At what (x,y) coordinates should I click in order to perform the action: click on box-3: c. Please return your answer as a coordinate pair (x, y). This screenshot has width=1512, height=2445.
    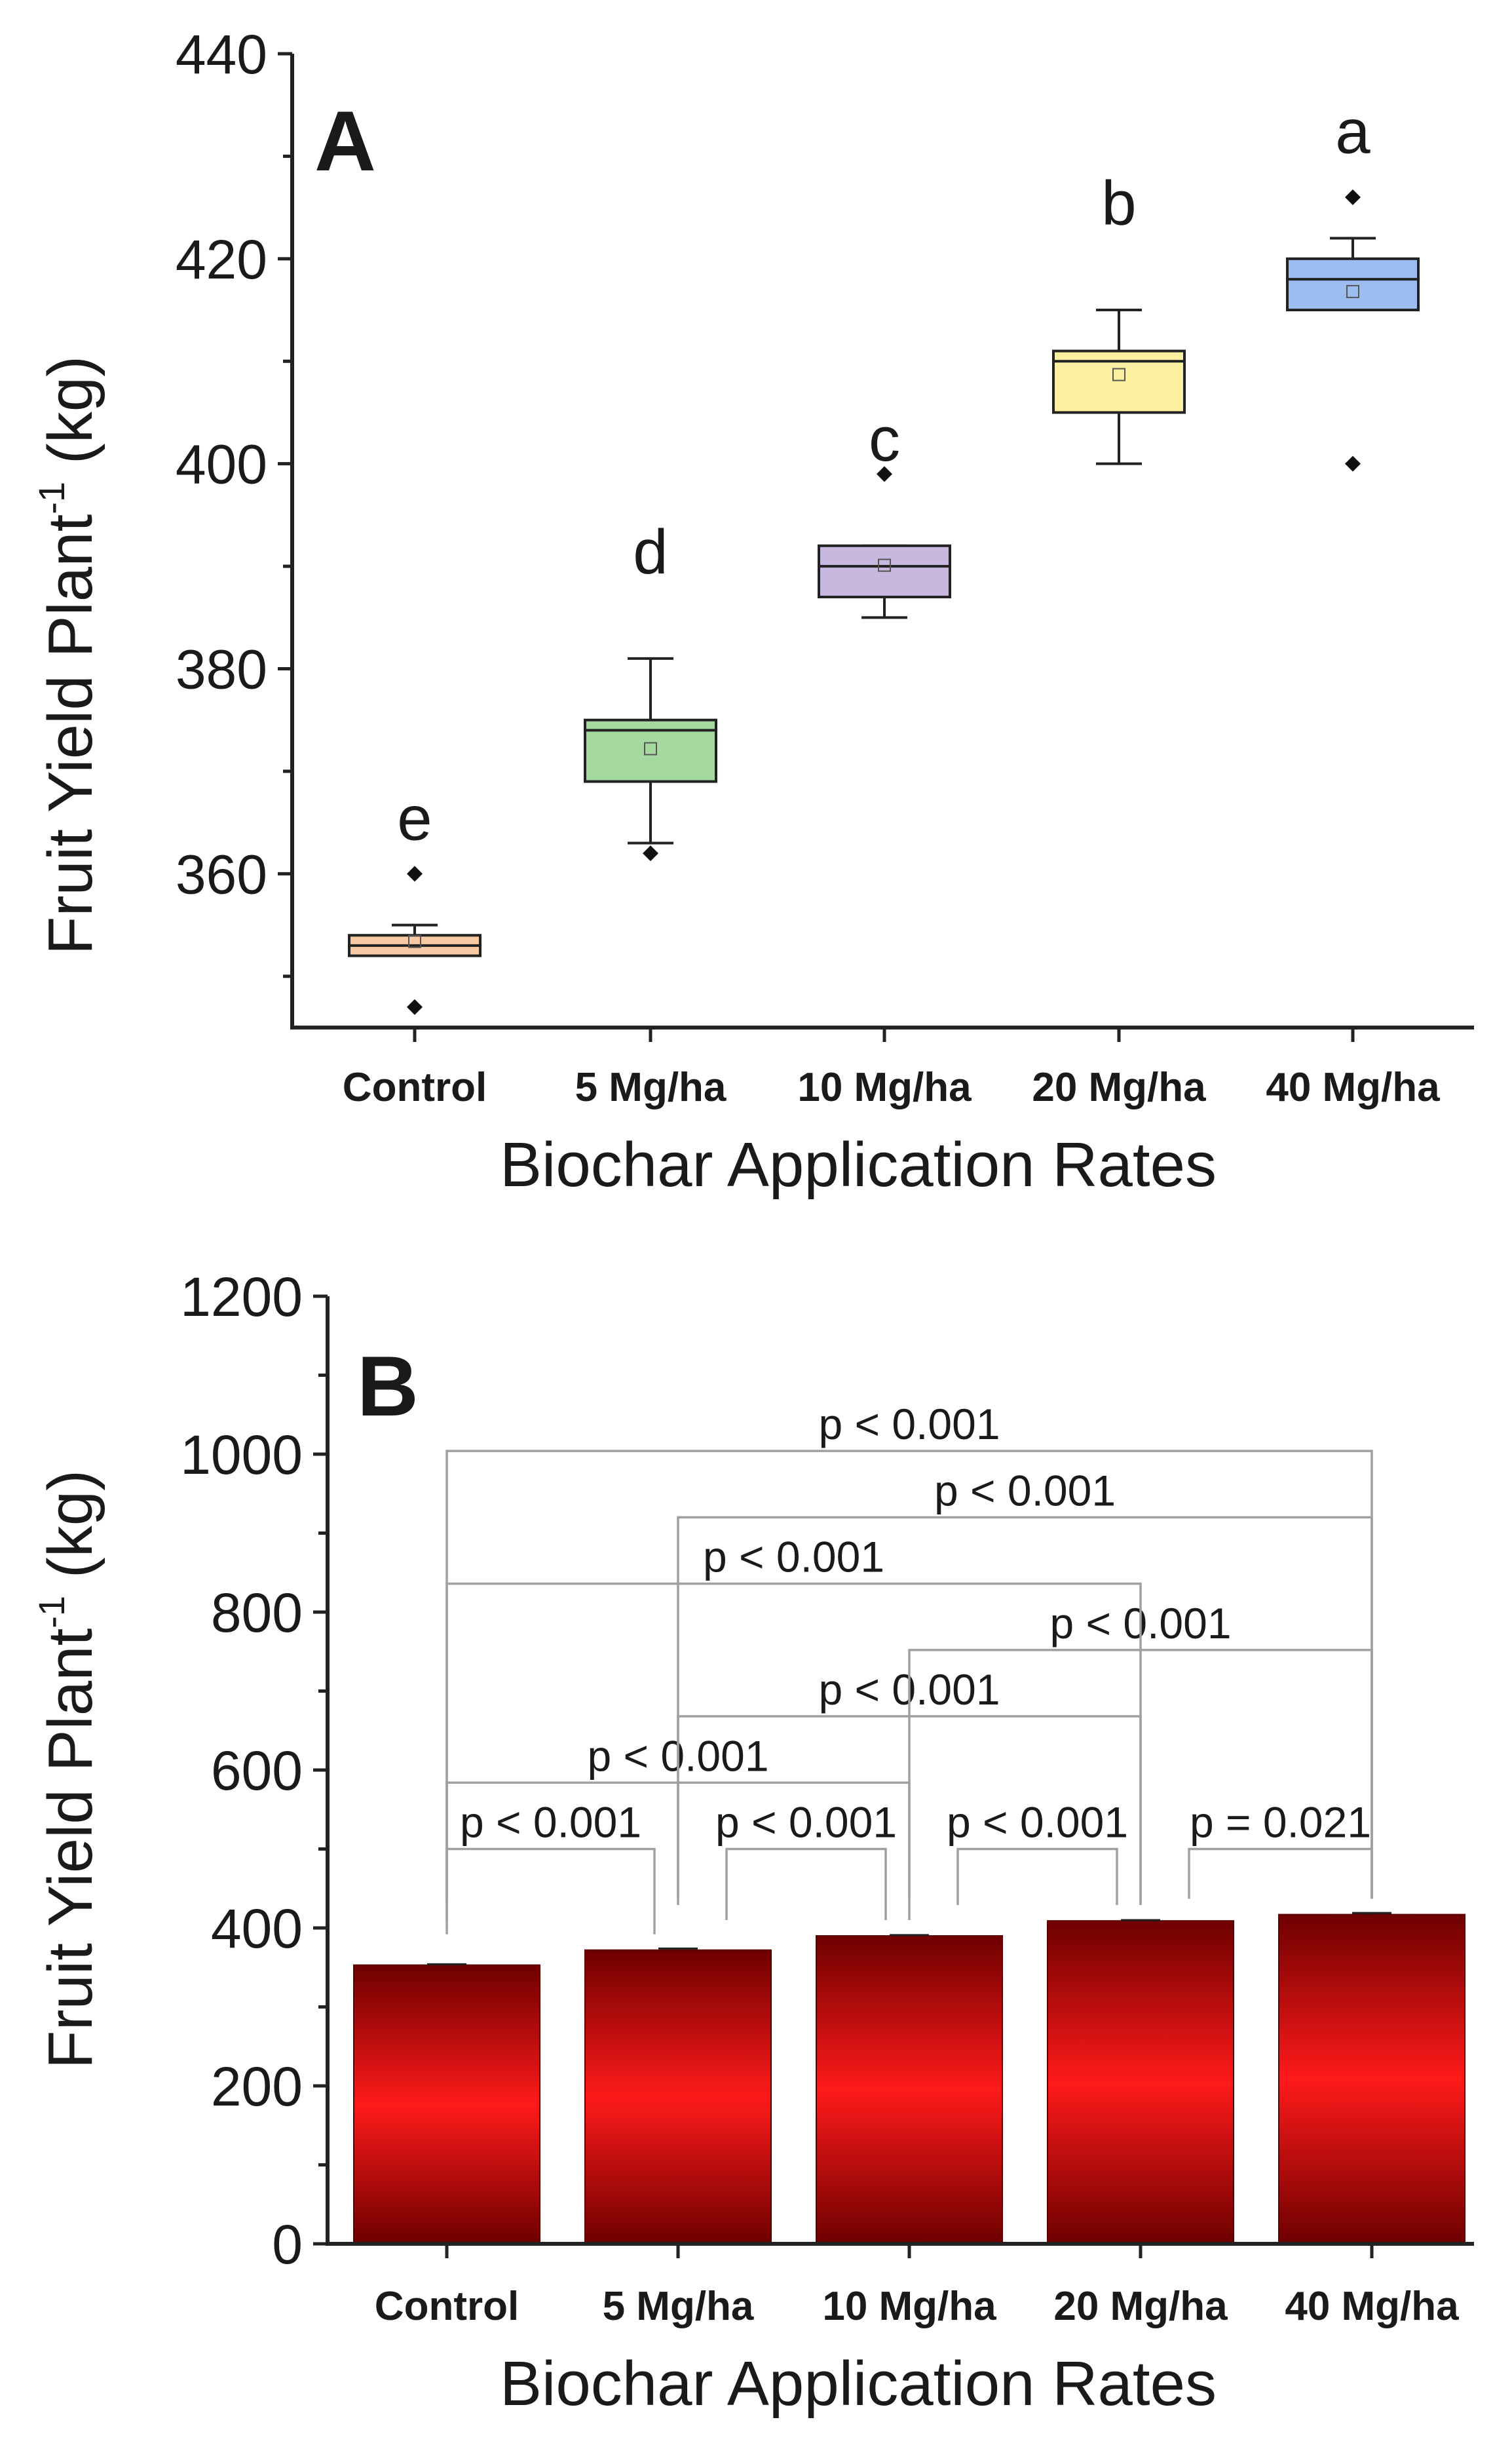
    Looking at the image, I should click on (885, 511).